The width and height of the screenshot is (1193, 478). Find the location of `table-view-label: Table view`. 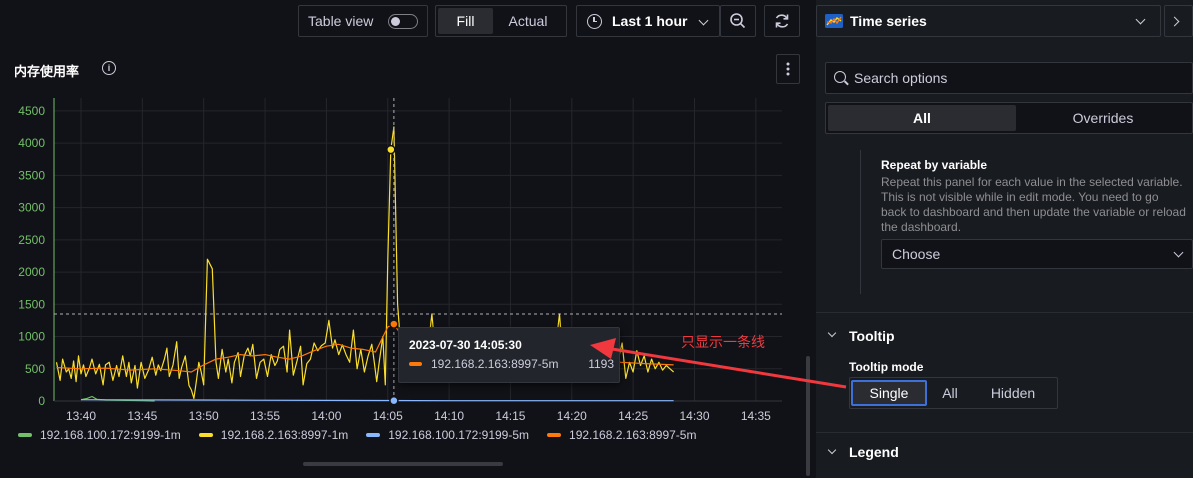

table-view-label: Table view is located at coordinates (341, 21).